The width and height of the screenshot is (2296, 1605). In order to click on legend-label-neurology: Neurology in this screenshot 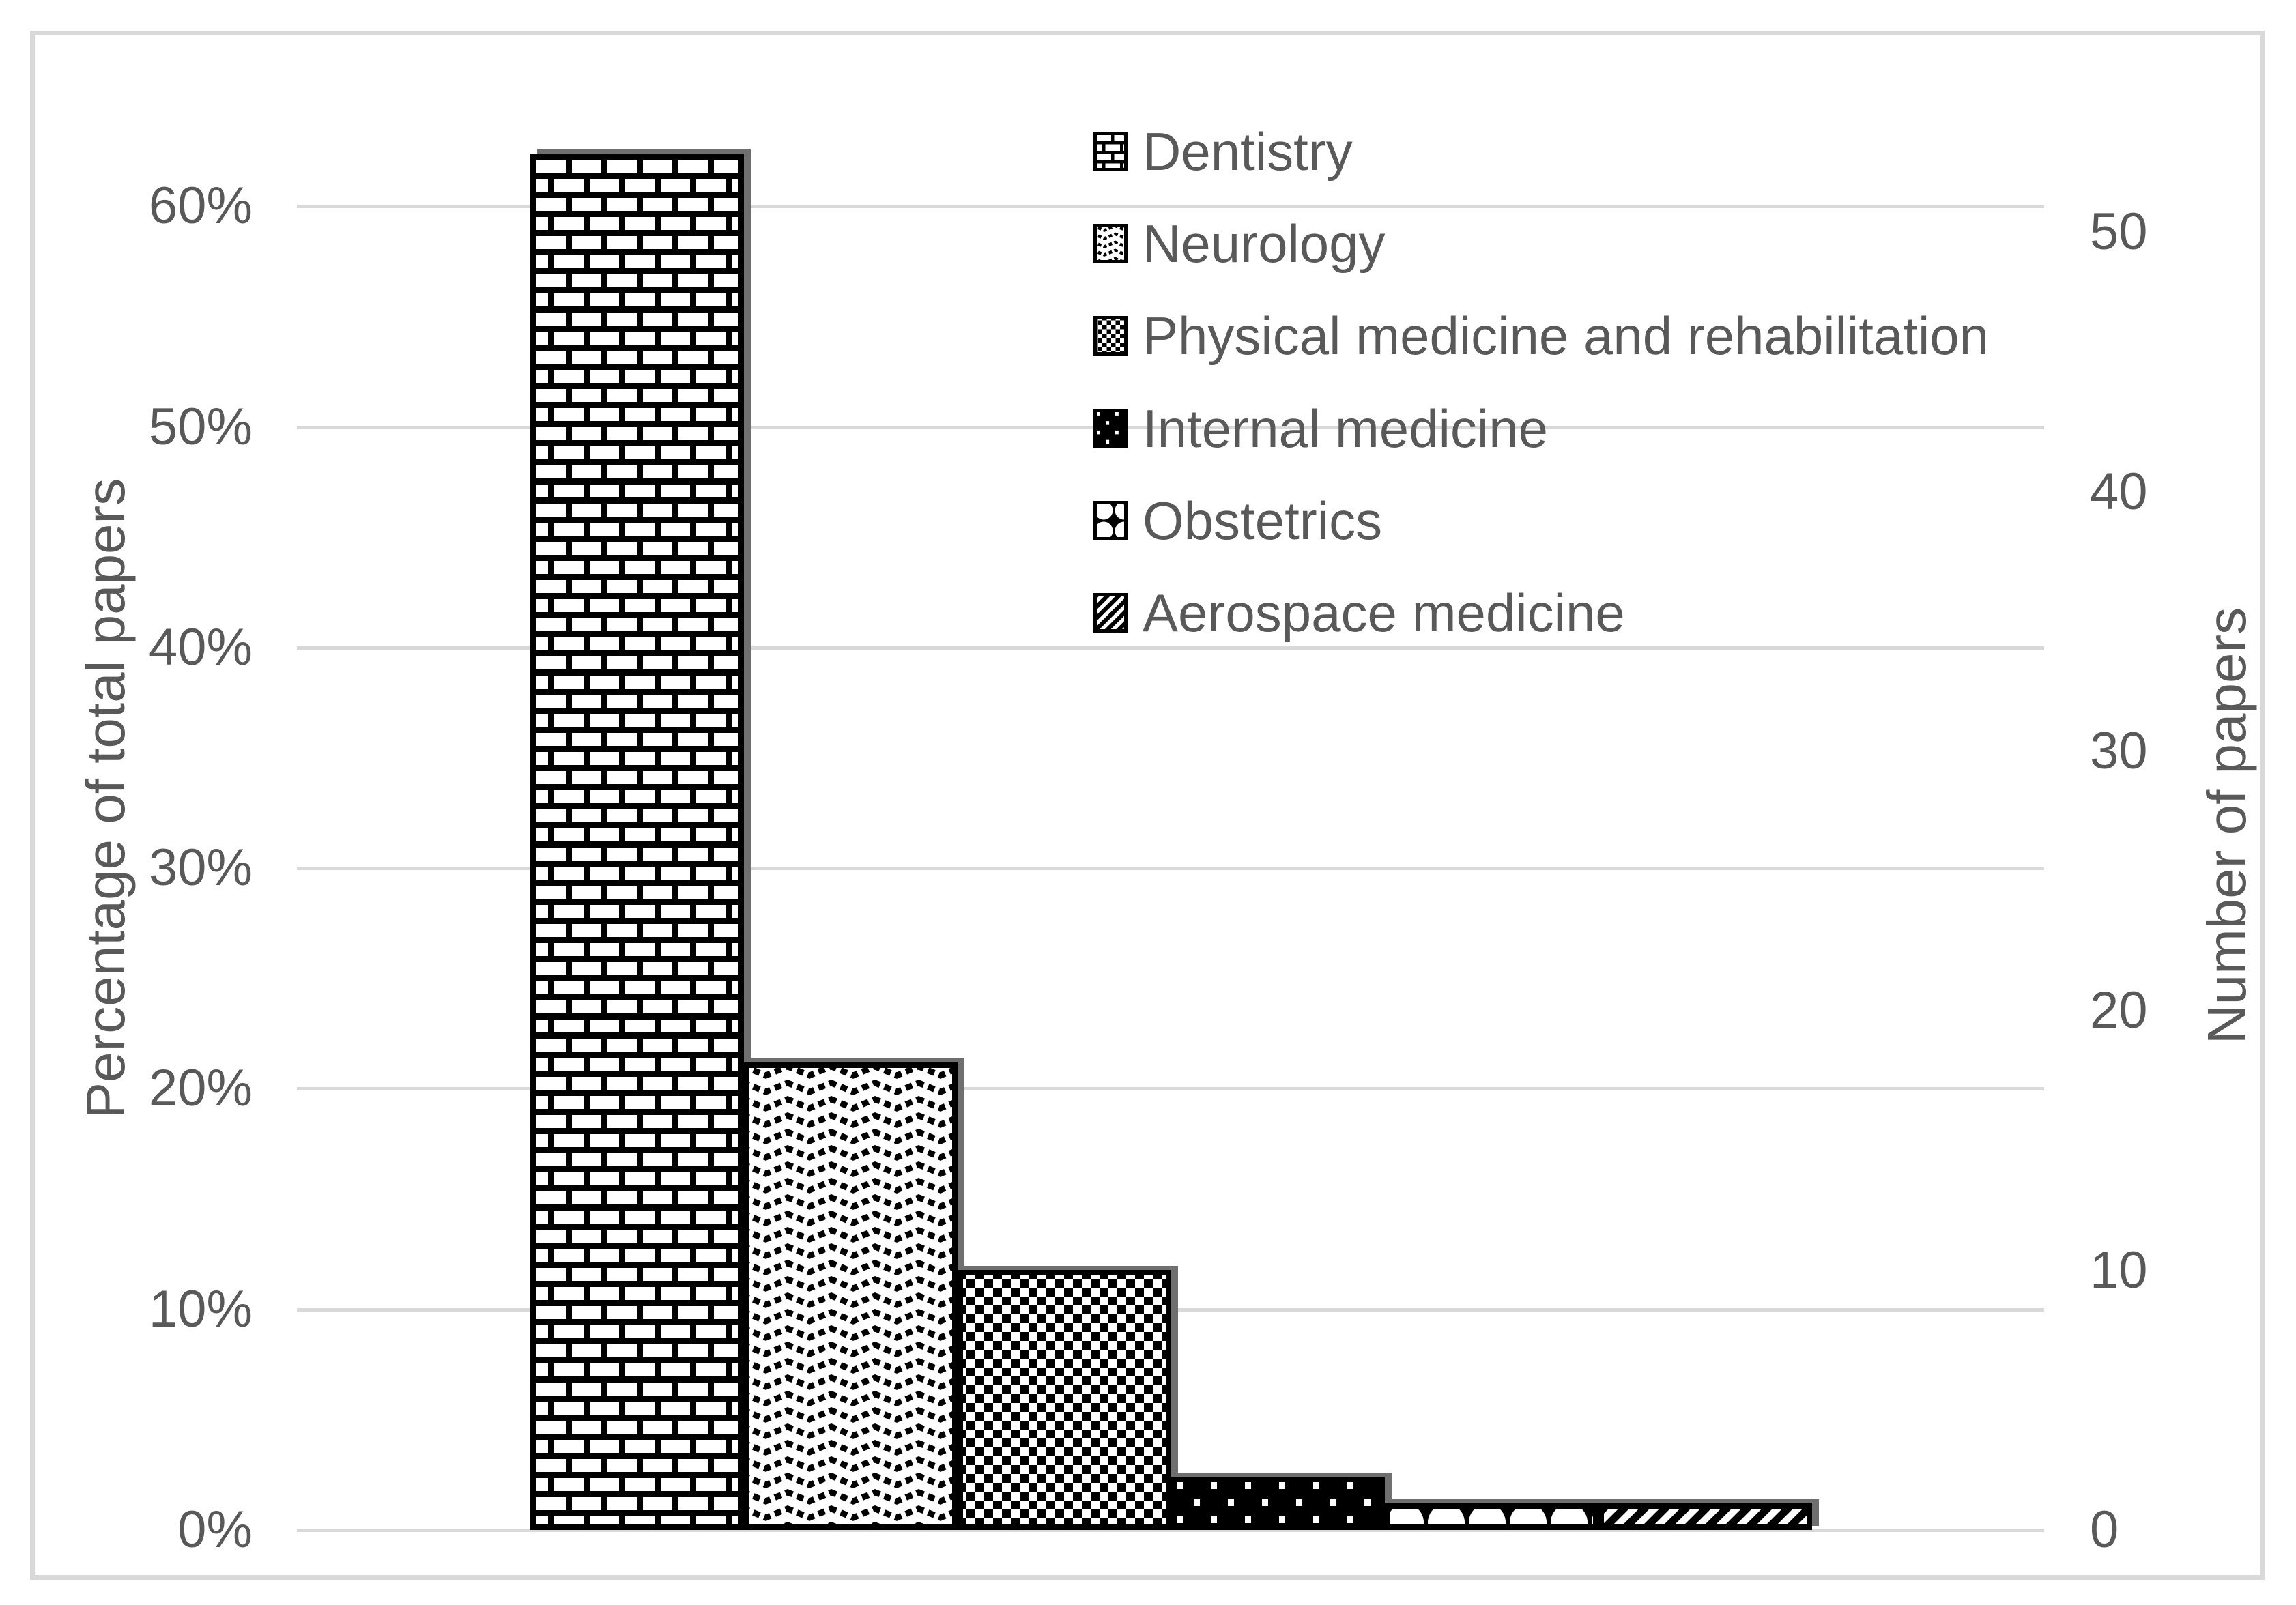, I will do `click(1265, 244)`.